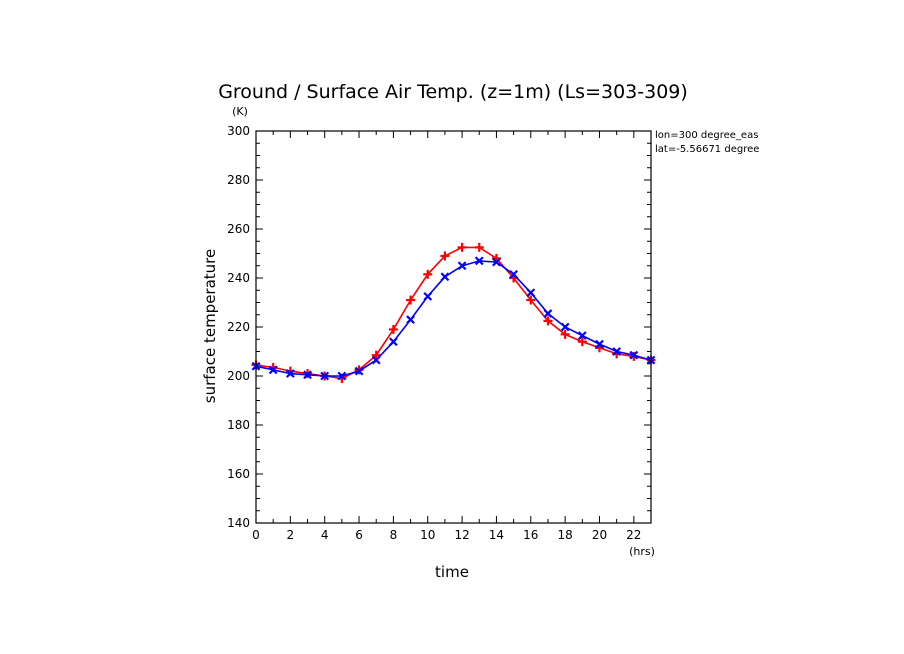 The width and height of the screenshot is (904, 654). I want to click on x-tick-label: 10, so click(427, 535).